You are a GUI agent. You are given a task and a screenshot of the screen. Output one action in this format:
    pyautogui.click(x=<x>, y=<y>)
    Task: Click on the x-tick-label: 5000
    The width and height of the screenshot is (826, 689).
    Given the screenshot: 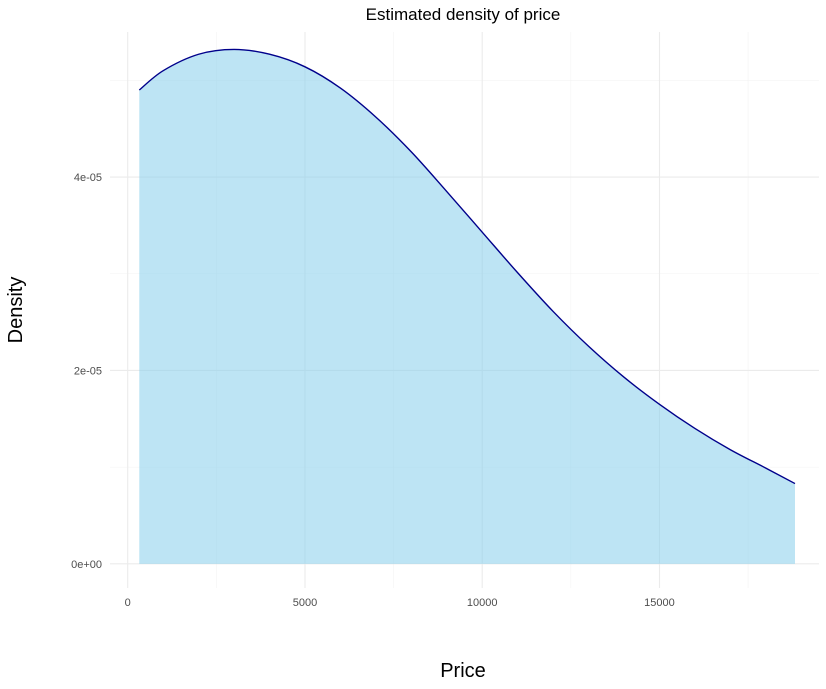 What is the action you would take?
    pyautogui.click(x=305, y=603)
    